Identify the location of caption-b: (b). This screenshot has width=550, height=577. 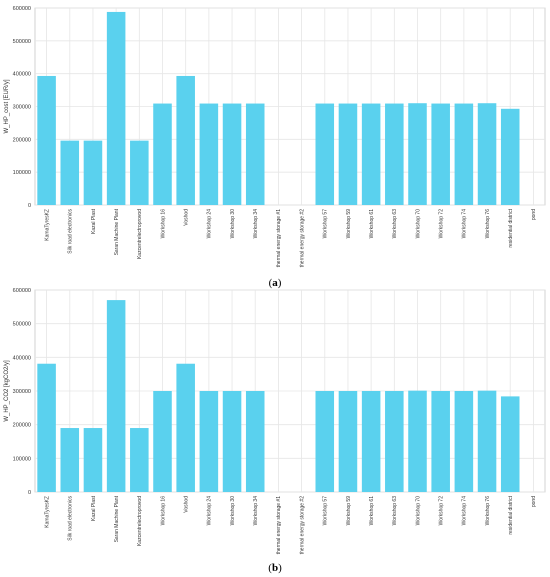
(275, 568).